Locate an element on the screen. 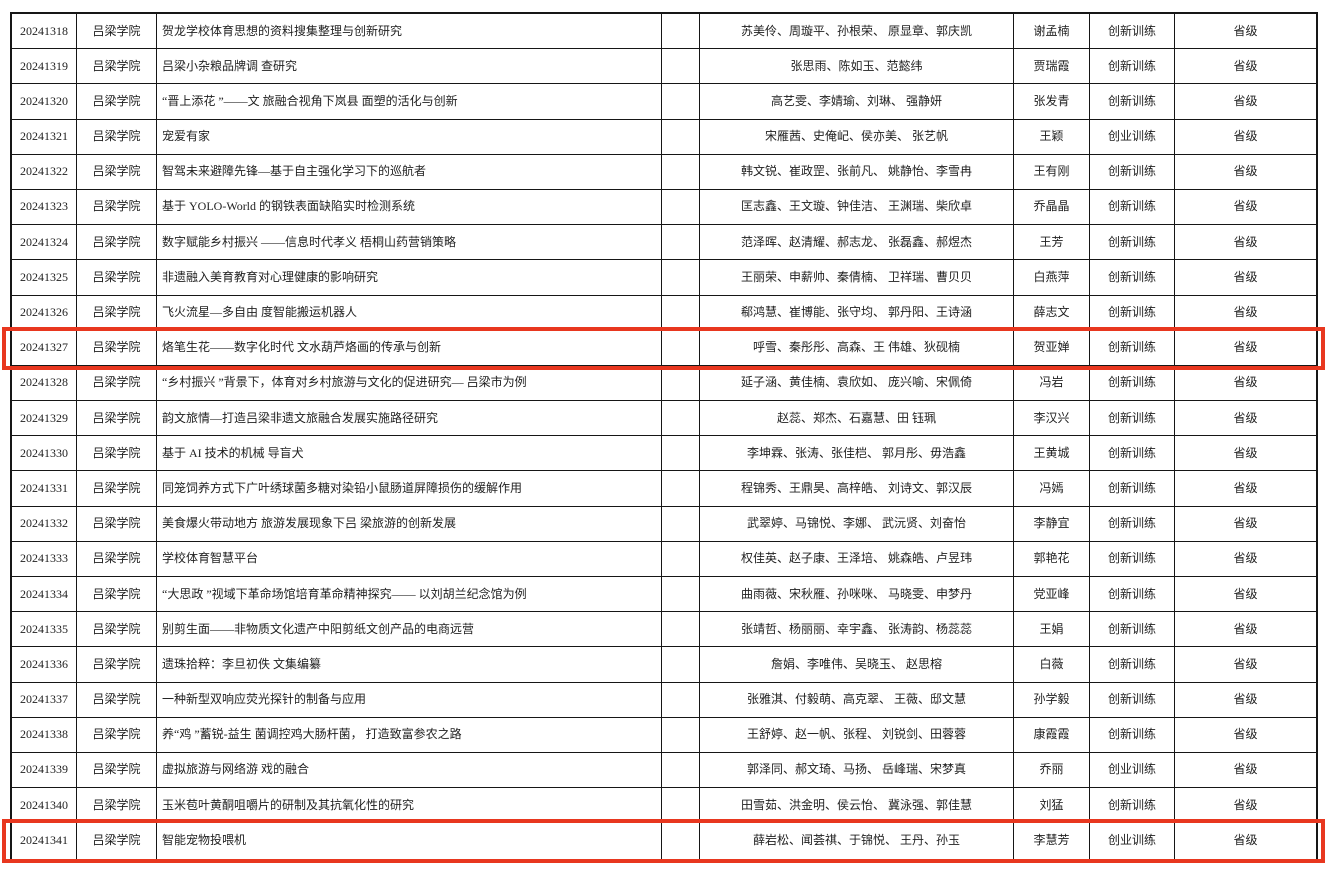  project-id-cell: 20241327 is located at coordinates (44, 348).